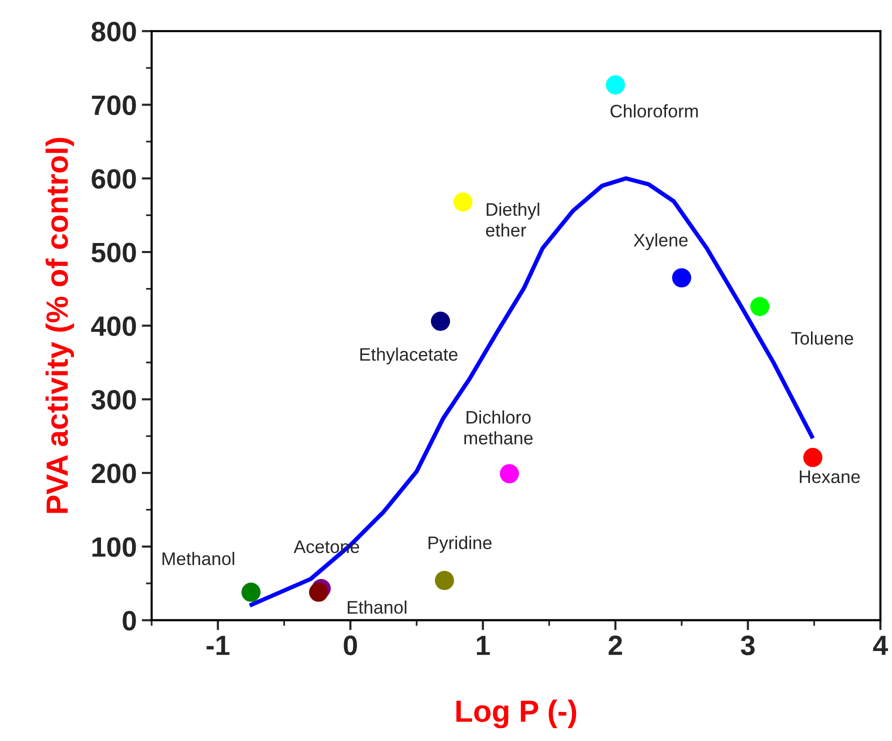  What do you see at coordinates (409, 356) in the screenshot?
I see `series-label: Ethylacetate` at bounding box center [409, 356].